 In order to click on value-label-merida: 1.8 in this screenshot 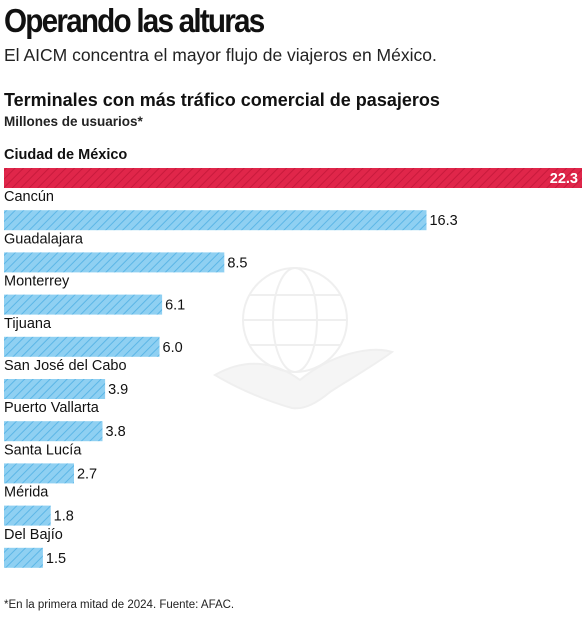, I will do `click(64, 517)`.